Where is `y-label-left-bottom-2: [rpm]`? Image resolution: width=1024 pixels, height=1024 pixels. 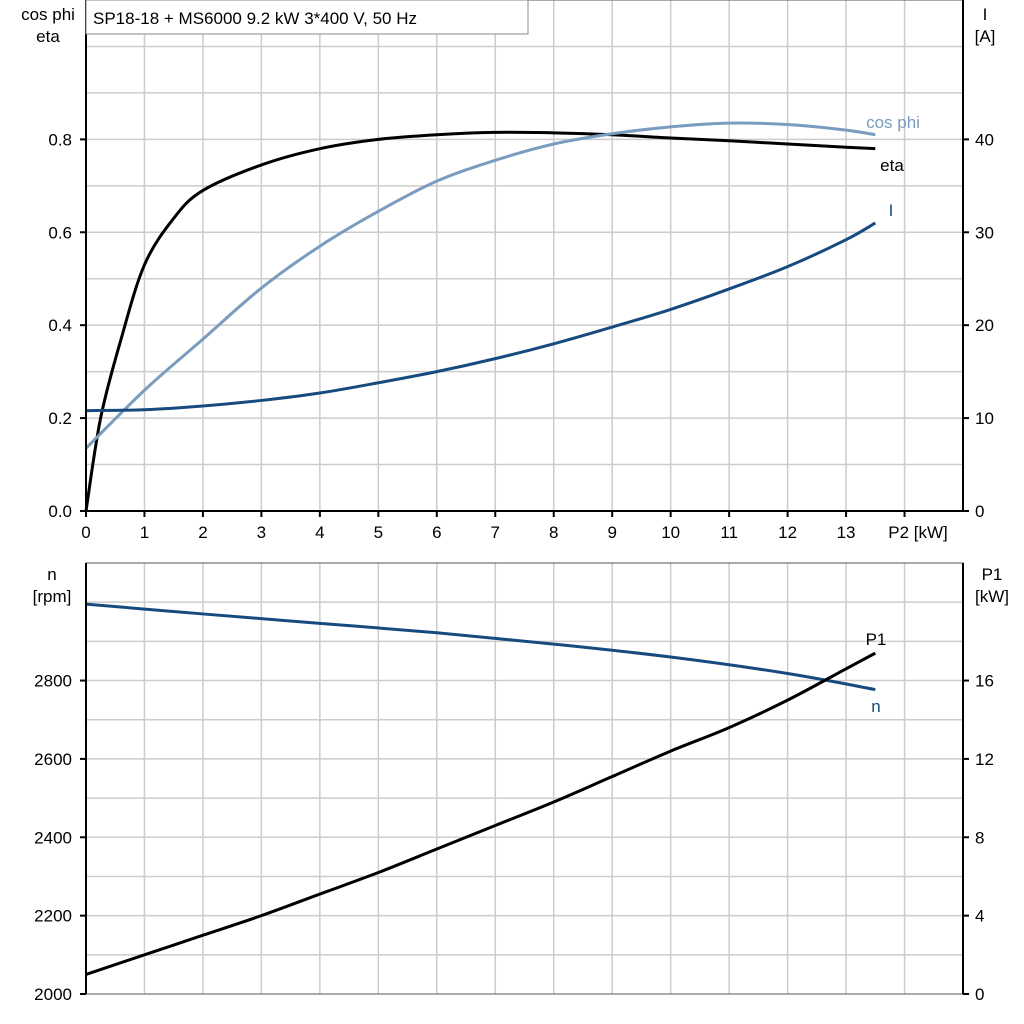 y-label-left-bottom-2: [rpm] is located at coordinates (52, 596).